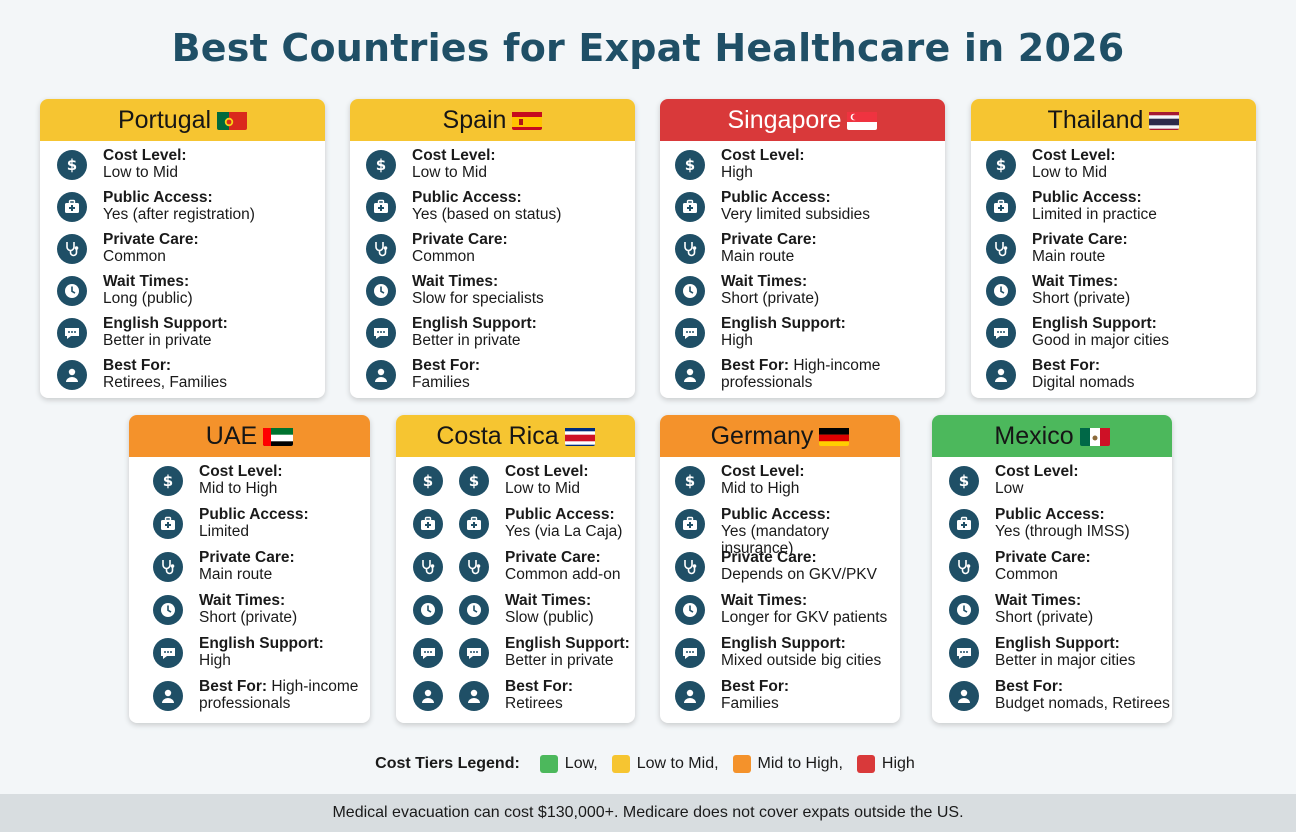 This screenshot has width=1296, height=832. What do you see at coordinates (787, 531) in the screenshot?
I see `row-public-access: Public Access: Yes (mandatory insurance)` at bounding box center [787, 531].